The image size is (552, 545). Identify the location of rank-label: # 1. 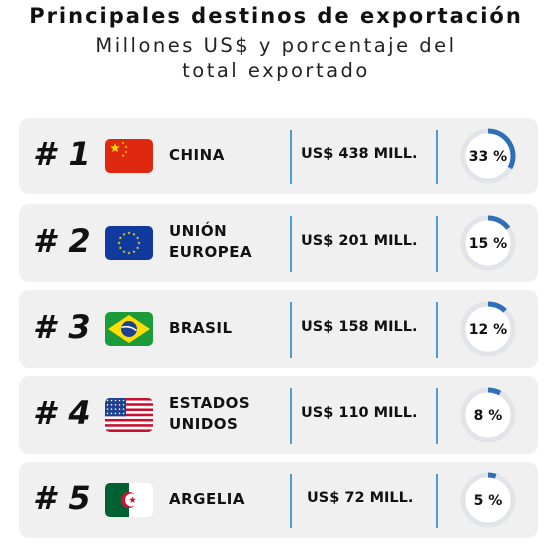
(62, 154).